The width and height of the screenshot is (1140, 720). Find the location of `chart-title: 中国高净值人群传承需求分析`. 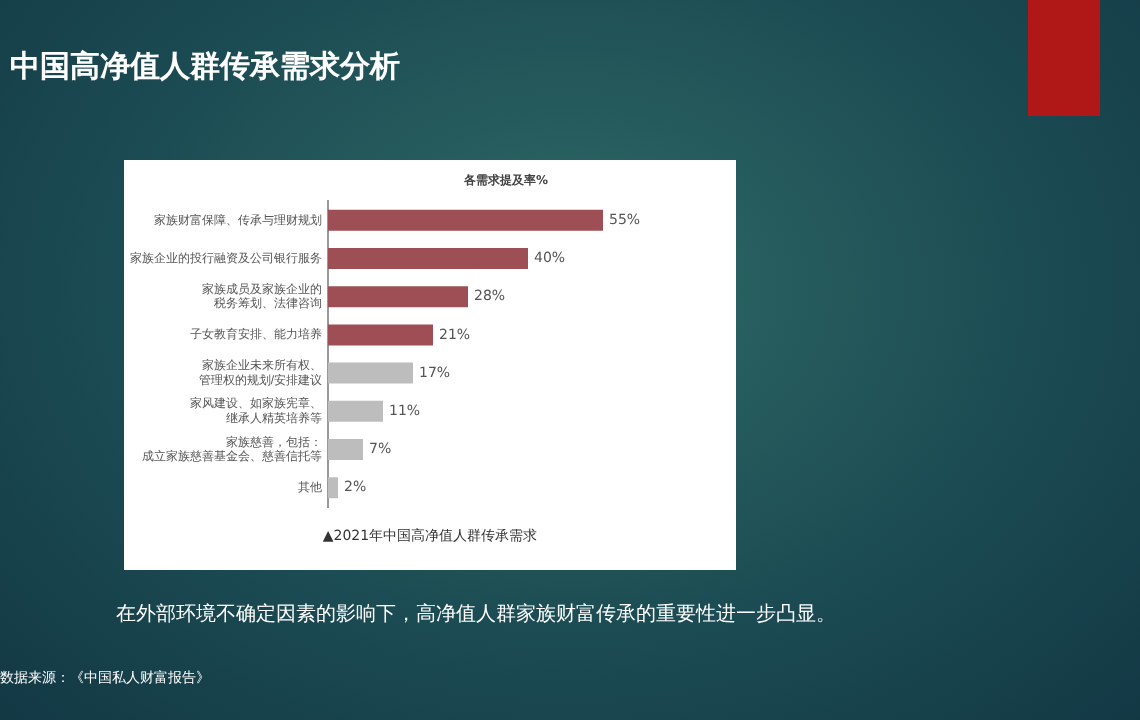

chart-title: 中国高净值人群传承需求分析 is located at coordinates (205, 67).